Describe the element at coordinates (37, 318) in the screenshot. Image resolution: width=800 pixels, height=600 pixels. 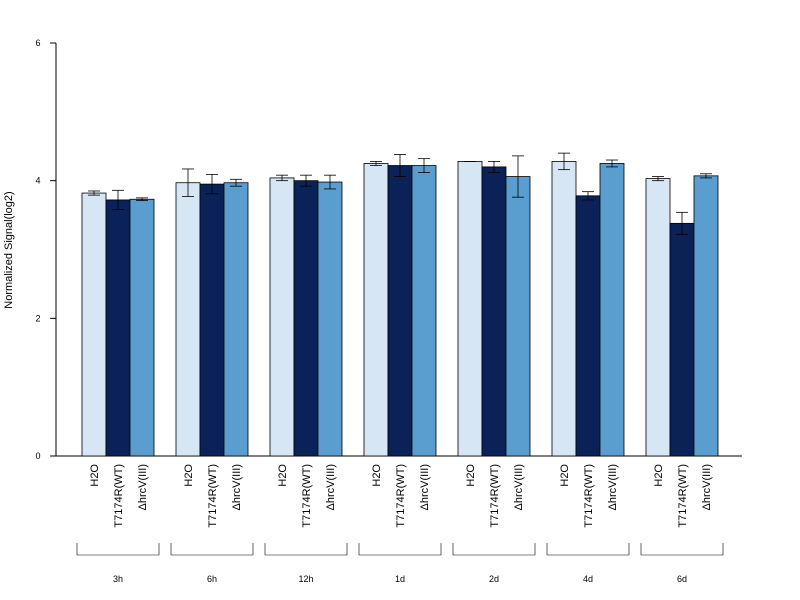
I see `y-tick-label: 2` at that location.